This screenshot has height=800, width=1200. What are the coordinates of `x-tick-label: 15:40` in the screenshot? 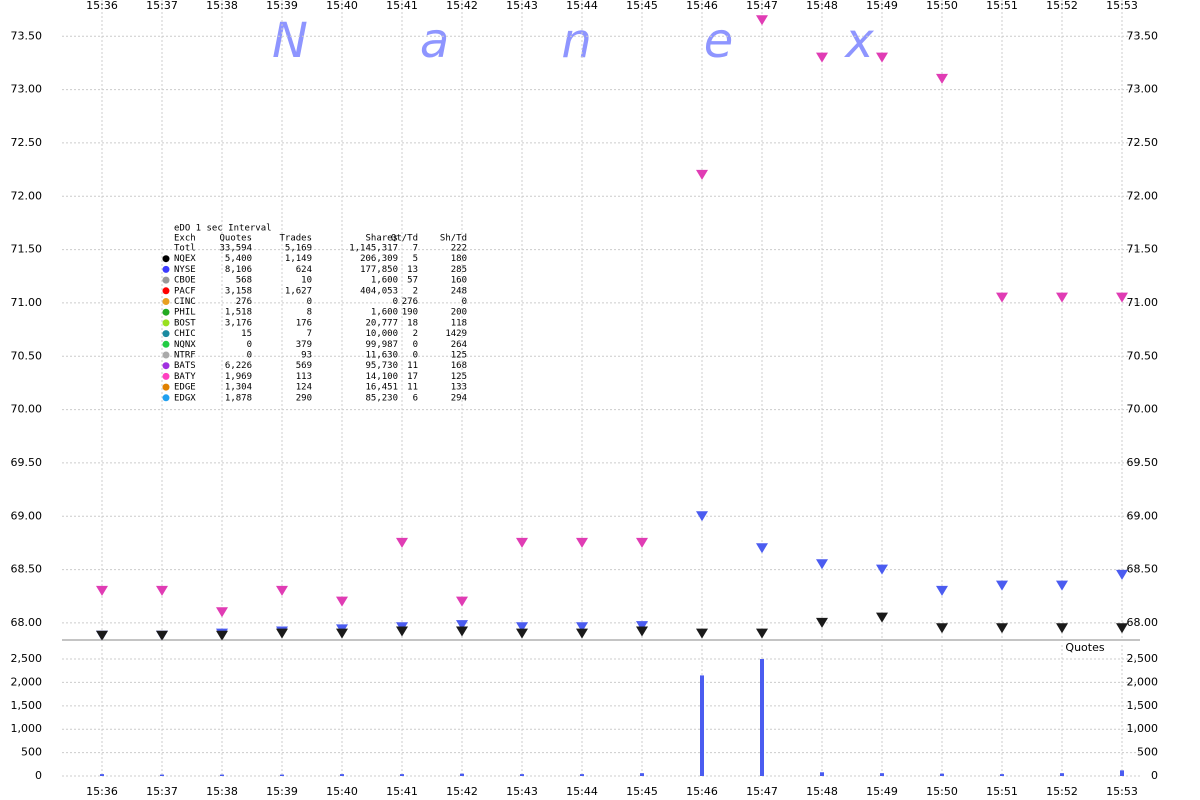 It's located at (342, 791).